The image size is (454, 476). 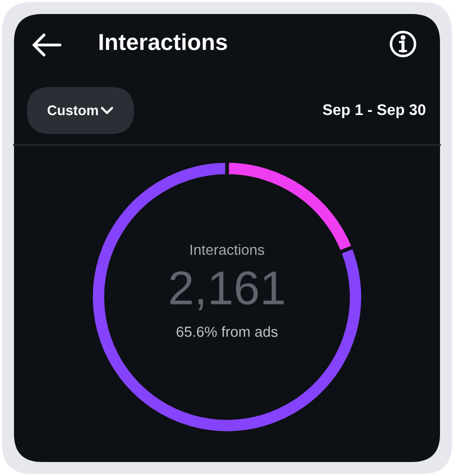 What do you see at coordinates (227, 331) in the screenshot?
I see `text: 65.6% from ads` at bounding box center [227, 331].